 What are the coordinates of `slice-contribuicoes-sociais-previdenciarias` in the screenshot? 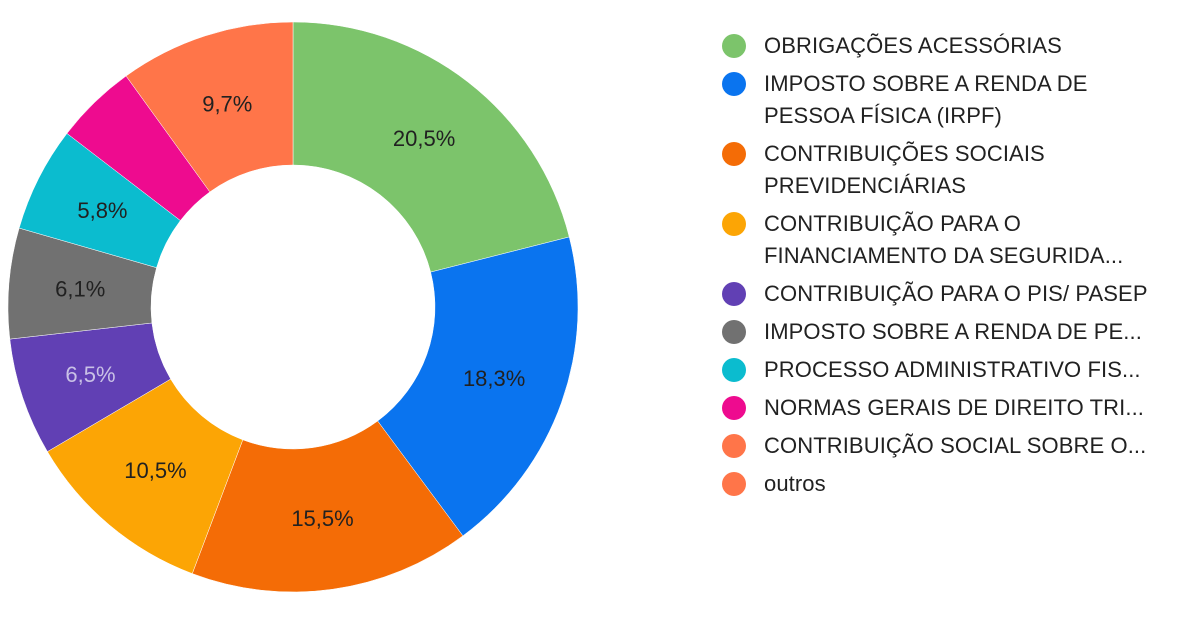 It's located at (327, 506).